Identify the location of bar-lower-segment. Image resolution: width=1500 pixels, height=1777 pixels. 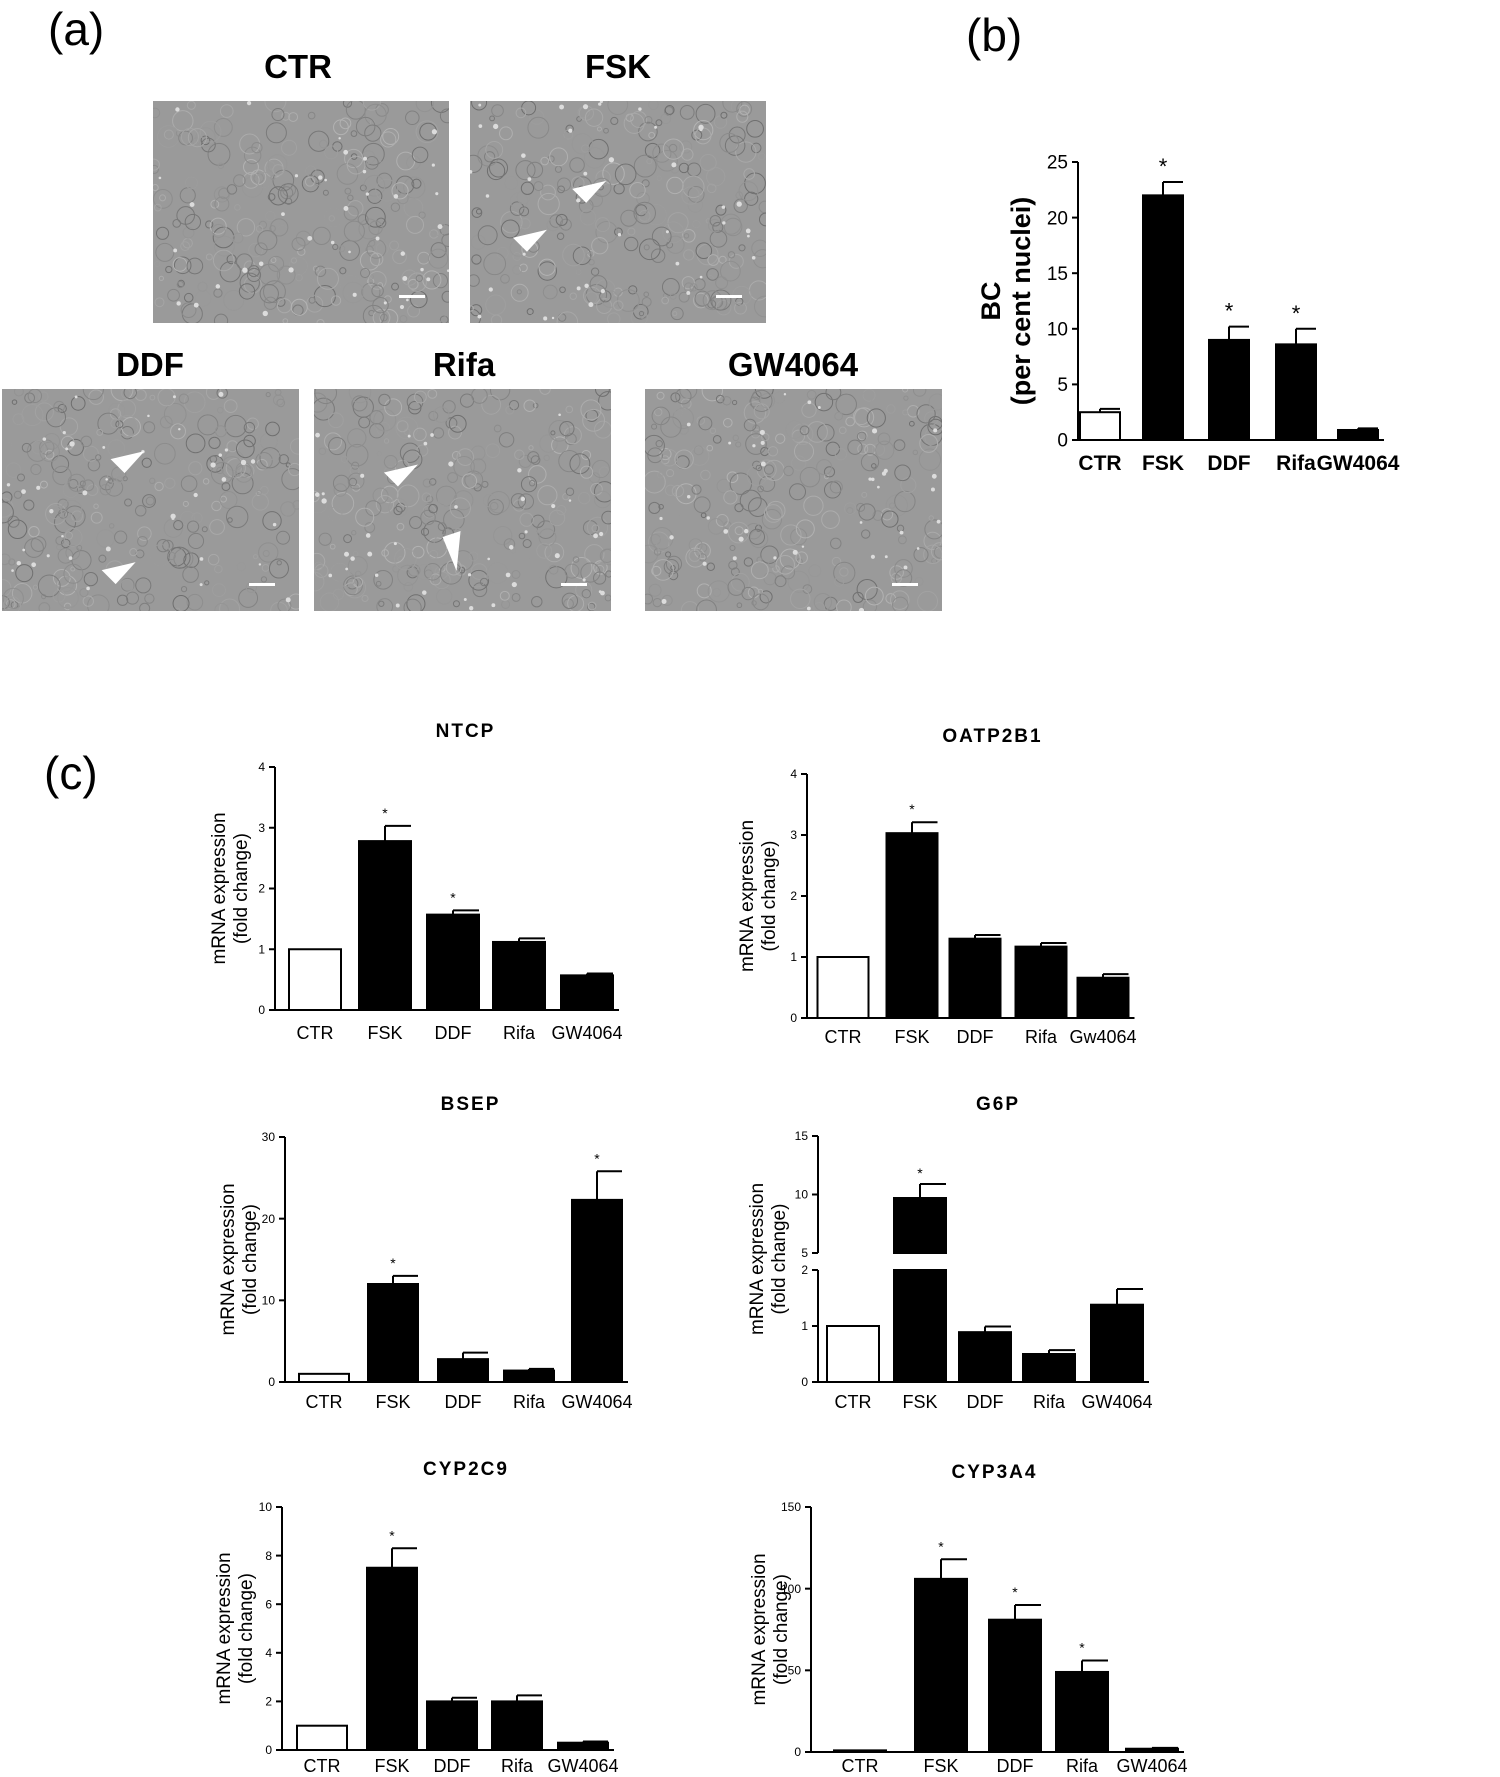
(920, 1326).